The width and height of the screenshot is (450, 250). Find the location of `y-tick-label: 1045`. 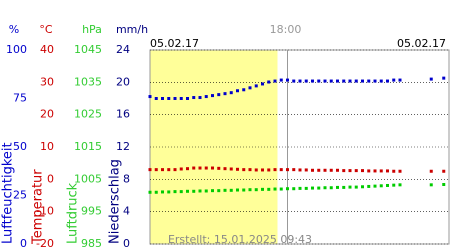

y-tick-label: 1045 is located at coordinates (88, 49).